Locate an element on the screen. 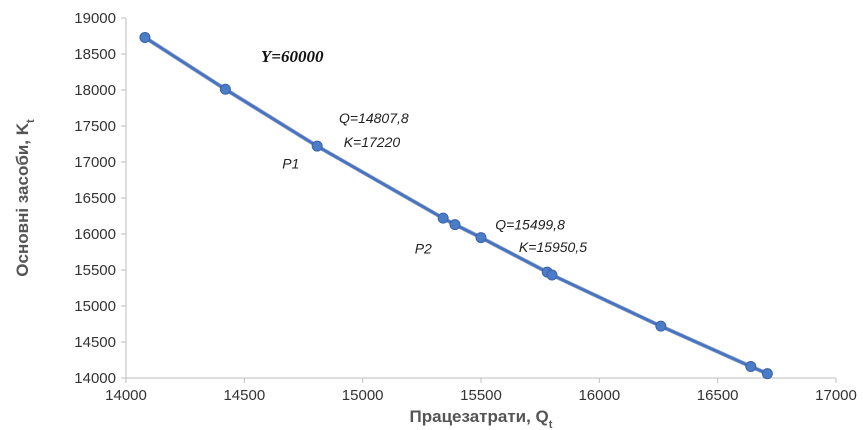  annotation-label: K=17220 is located at coordinates (372, 142).